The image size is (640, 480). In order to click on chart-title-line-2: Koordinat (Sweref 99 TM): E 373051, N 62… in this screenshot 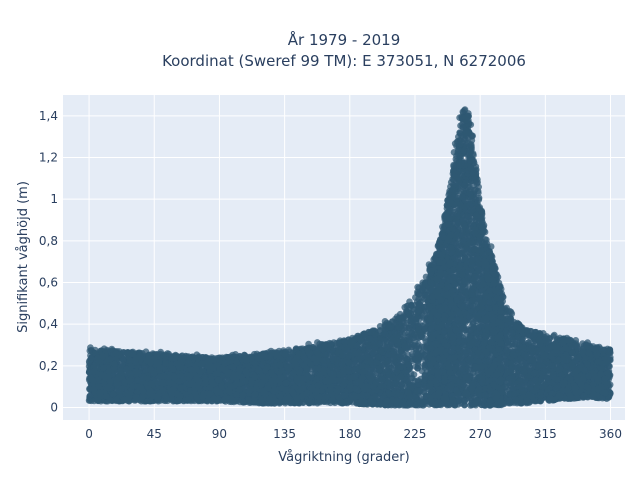, I will do `click(344, 61)`.